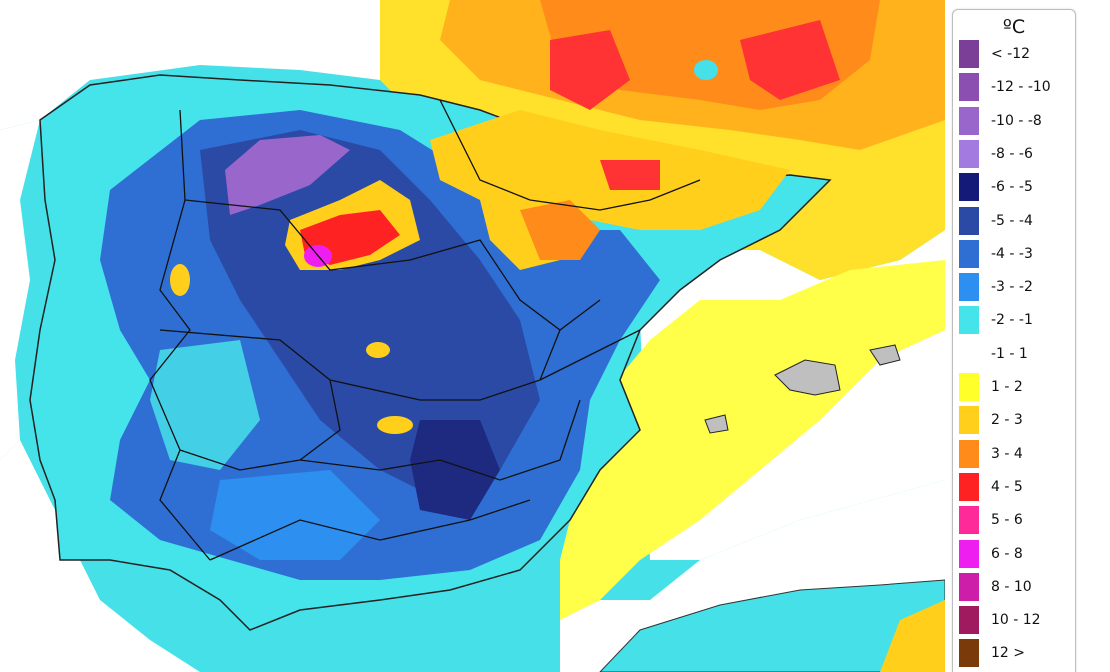 Image resolution: width=1110 pixels, height=672 pixels. I want to click on legend-item: 5 - 6, so click(1016, 520).